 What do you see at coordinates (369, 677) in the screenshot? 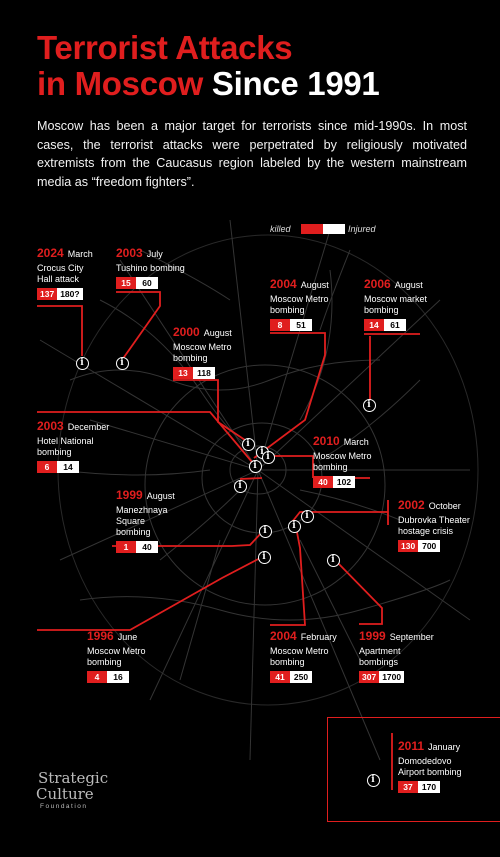
I see `killed-count: 307` at bounding box center [369, 677].